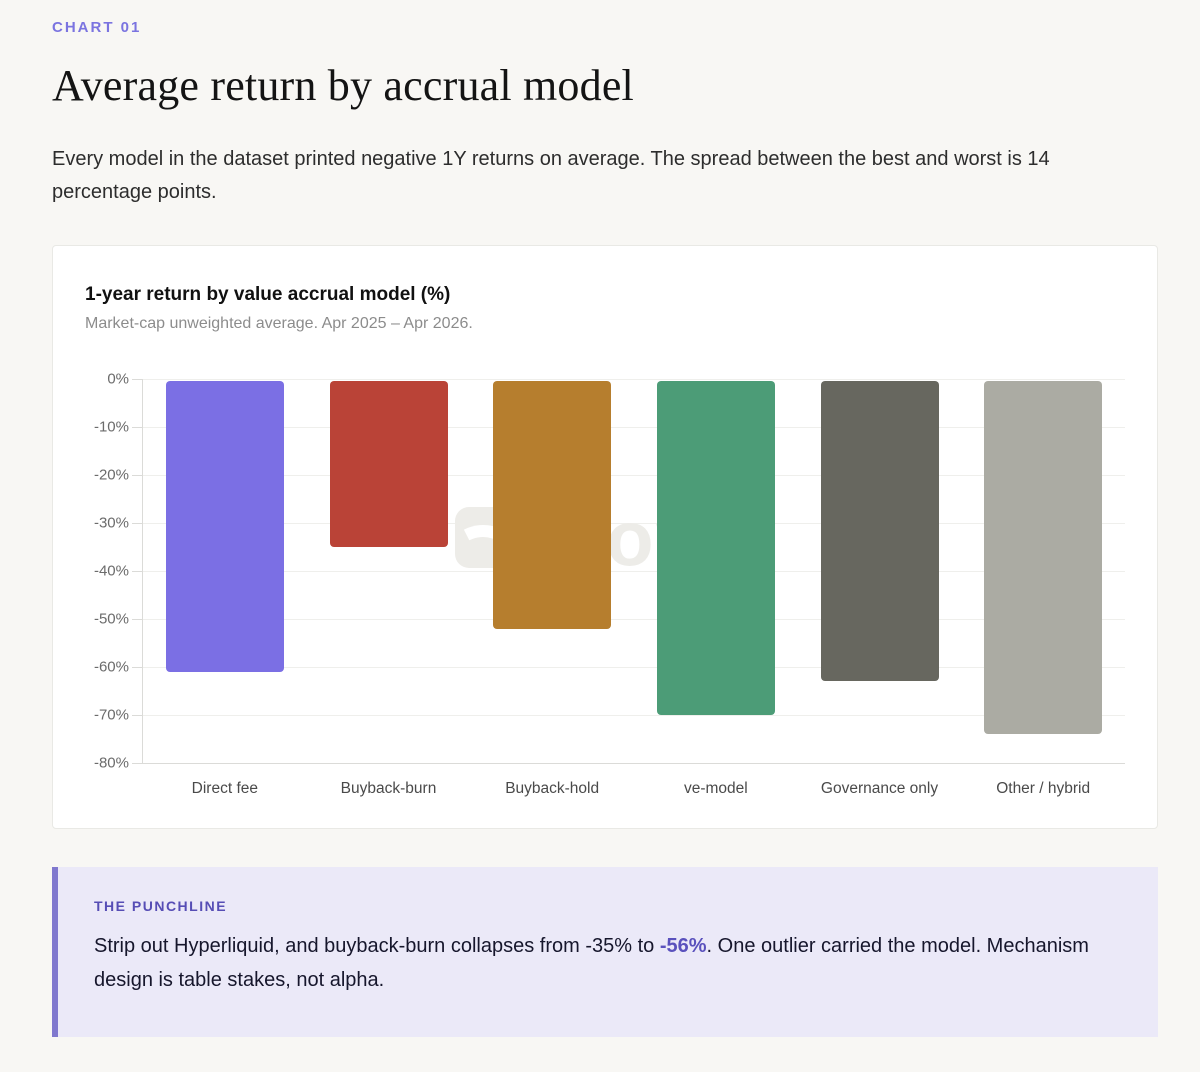  Describe the element at coordinates (552, 788) in the screenshot. I see `x-axis-label: Buyback-hold` at that location.